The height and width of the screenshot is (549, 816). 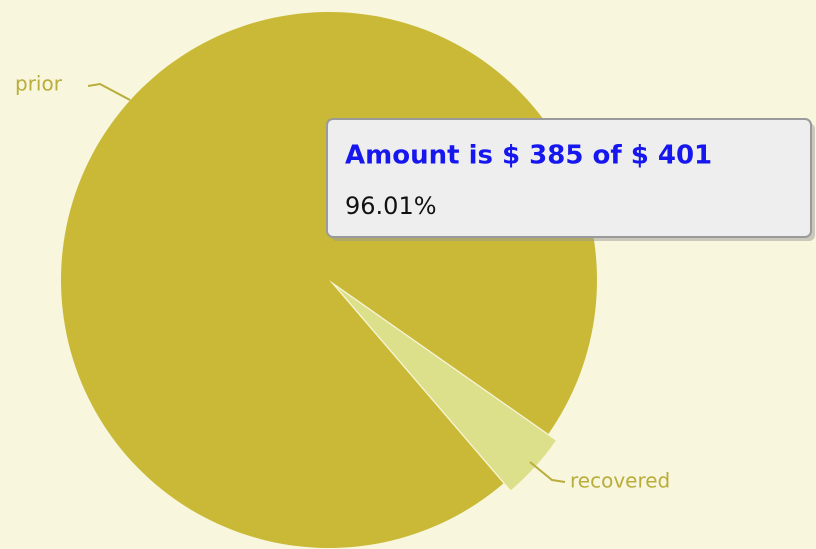 I want to click on tooltip: Amount is $ 385 of $ 401 96.01%, so click(x=570, y=179).